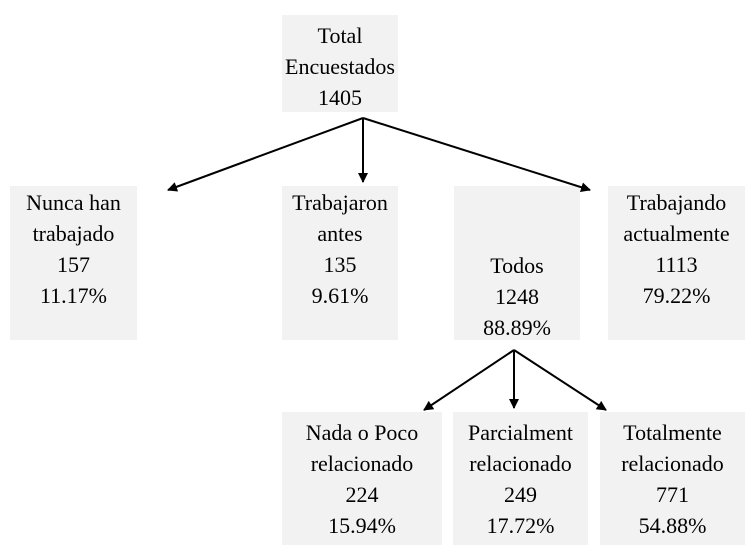 The height and width of the screenshot is (557, 754). Describe the element at coordinates (672, 432) in the screenshot. I see `node-text: Totalmente` at that location.